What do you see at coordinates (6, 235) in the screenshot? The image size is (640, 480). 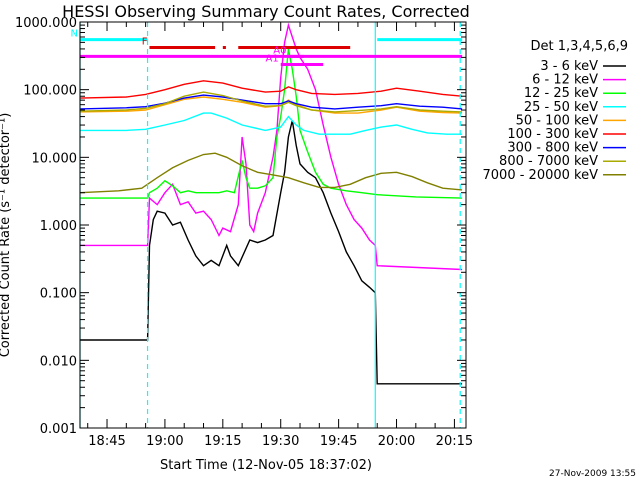 I see `y-axis-label: Corrected Count Rate (s⁻¹ detector⁻¹)` at bounding box center [6, 235].